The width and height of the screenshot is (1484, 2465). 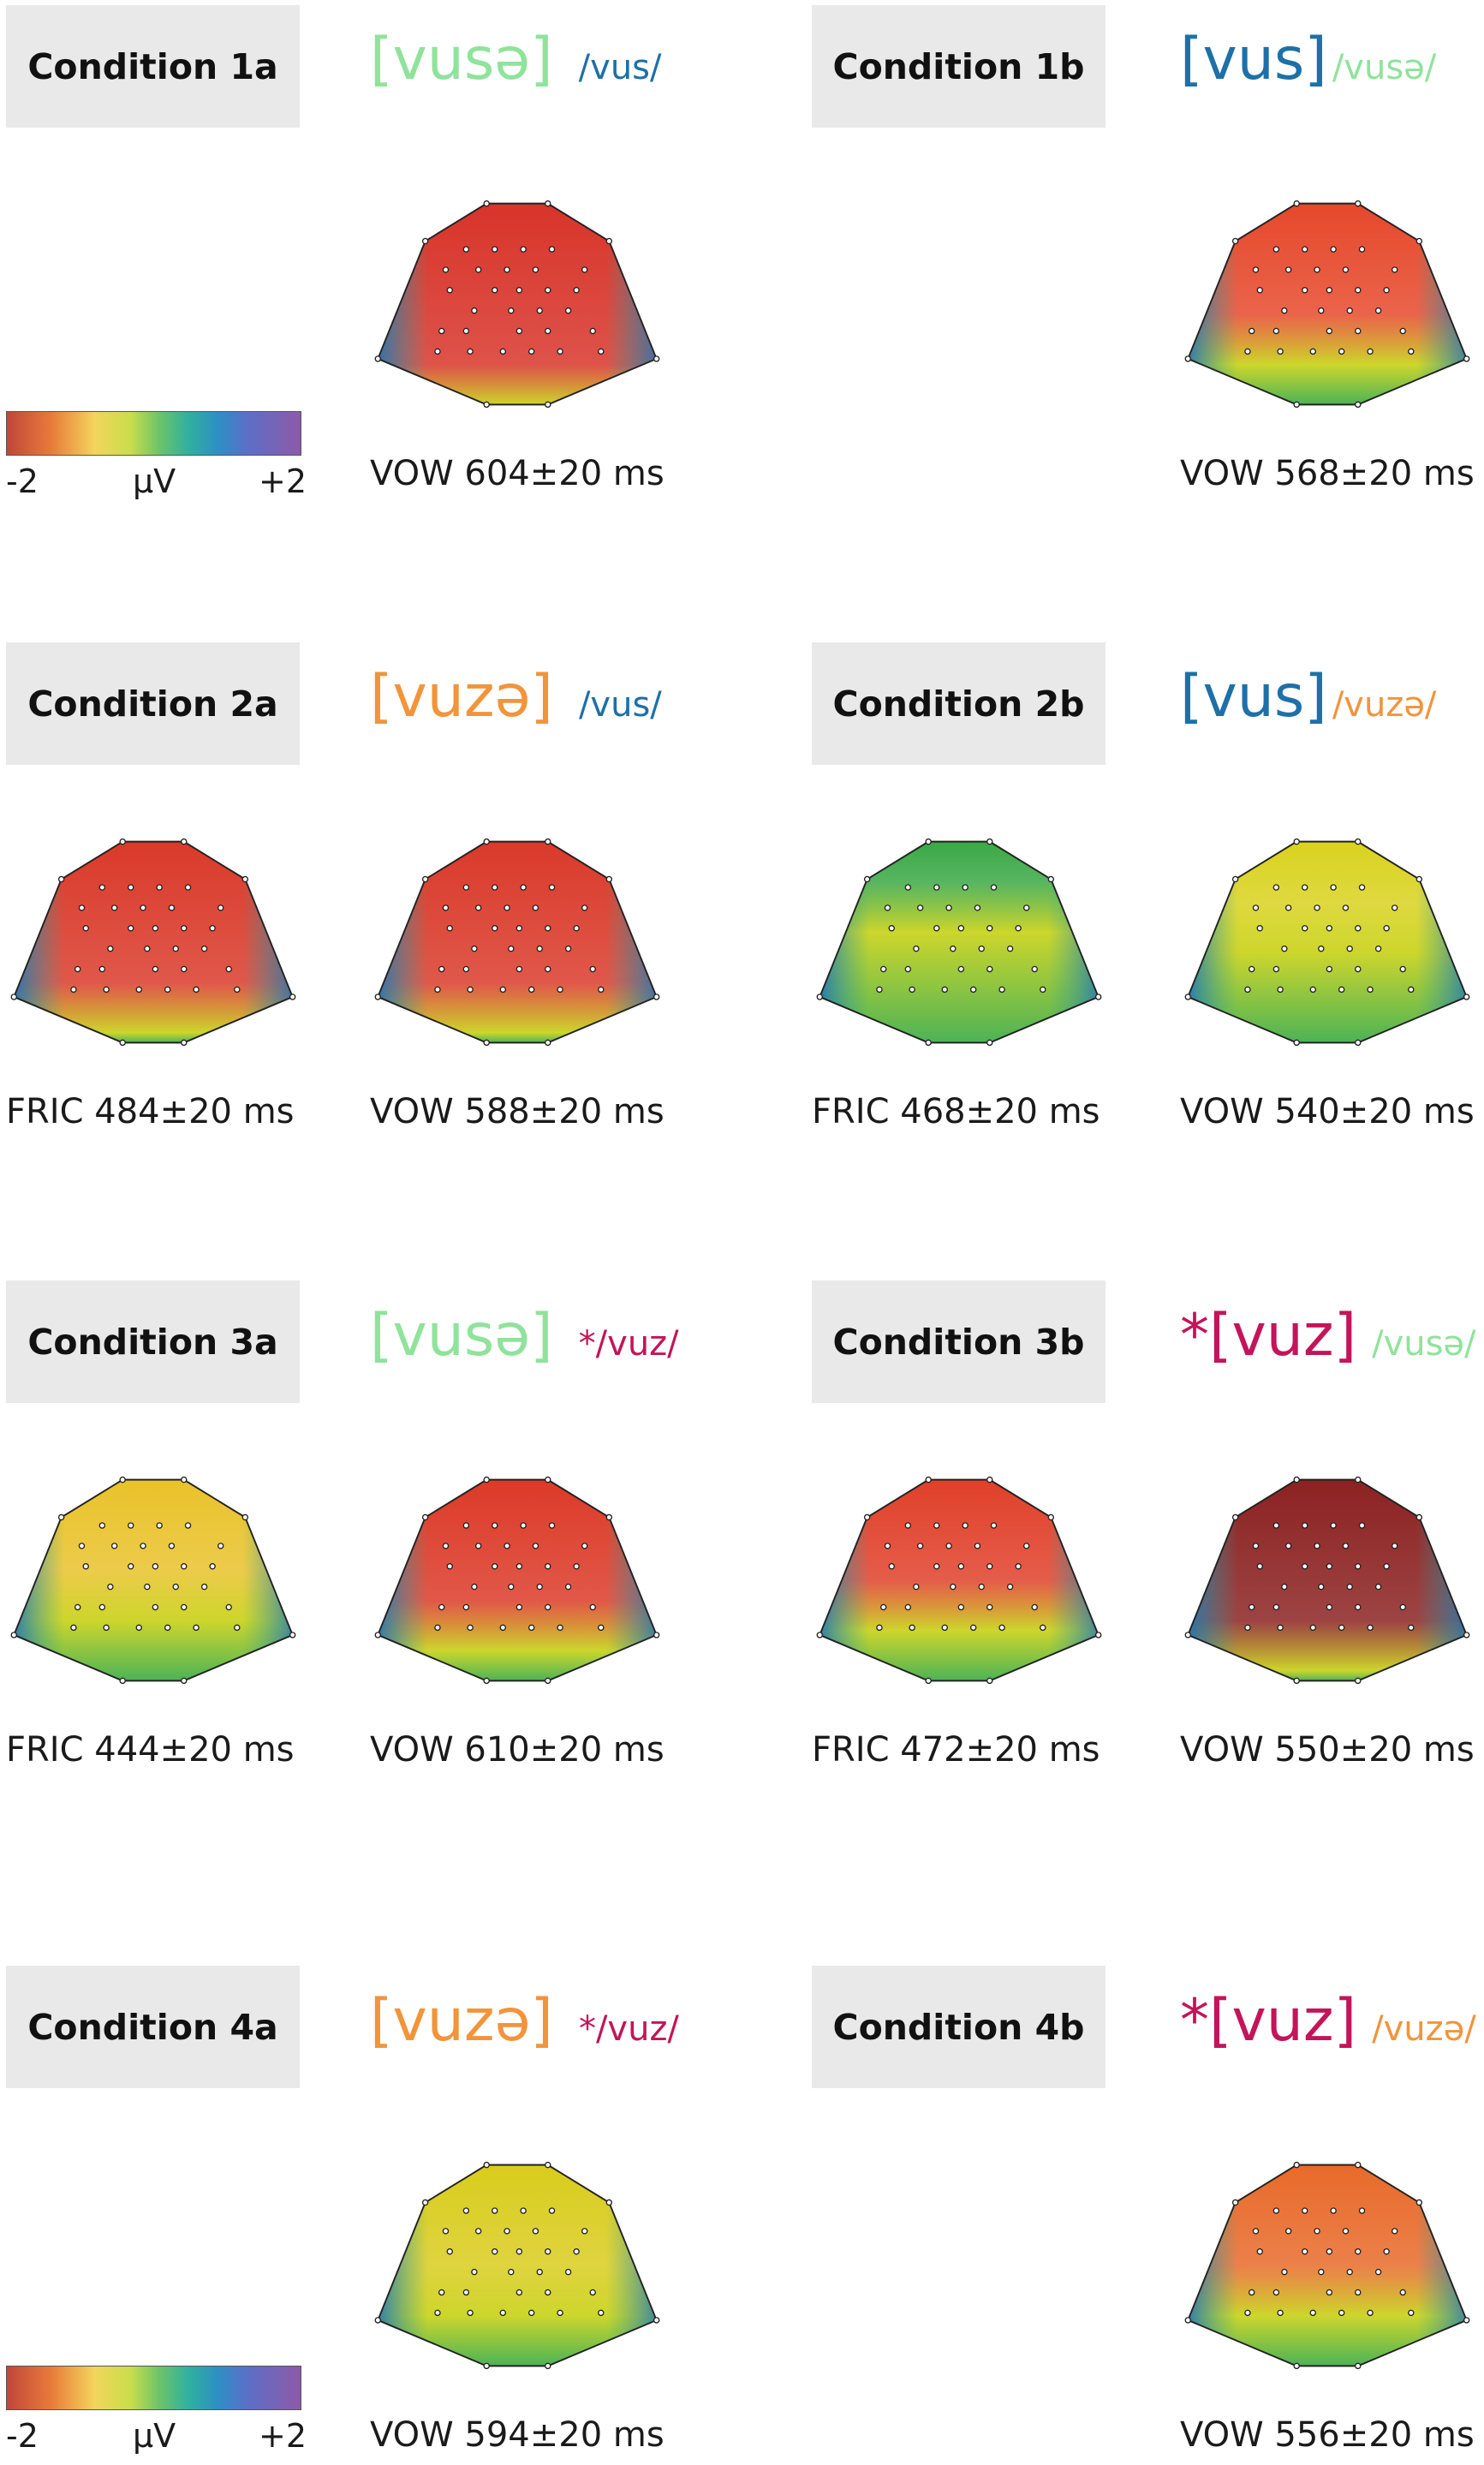 I want to click on condition-1b-label: Condition 1b, so click(x=959, y=66).